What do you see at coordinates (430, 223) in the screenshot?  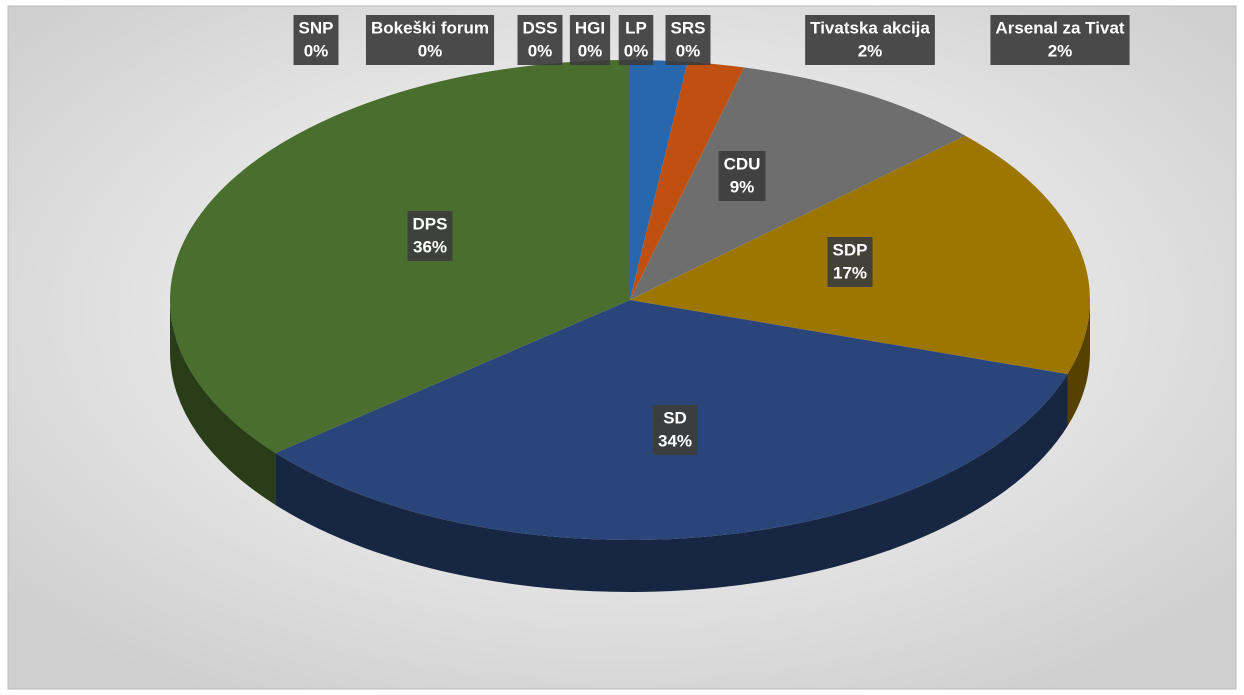 I see `data-label-name: DPS` at bounding box center [430, 223].